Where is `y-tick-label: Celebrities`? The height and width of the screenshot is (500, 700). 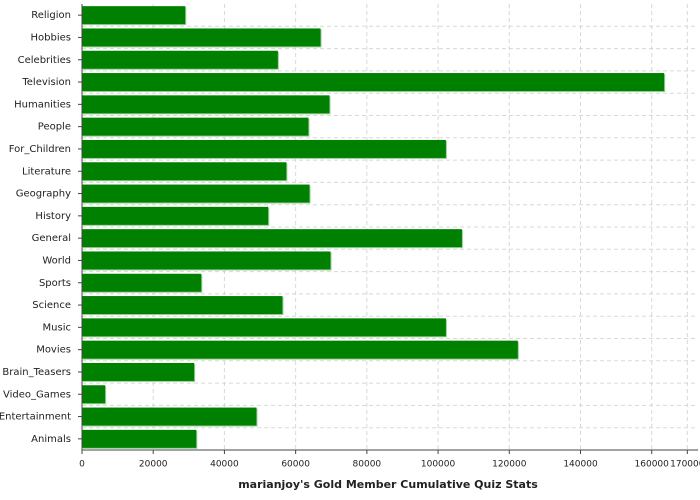 y-tick-label: Celebrities is located at coordinates (44, 60).